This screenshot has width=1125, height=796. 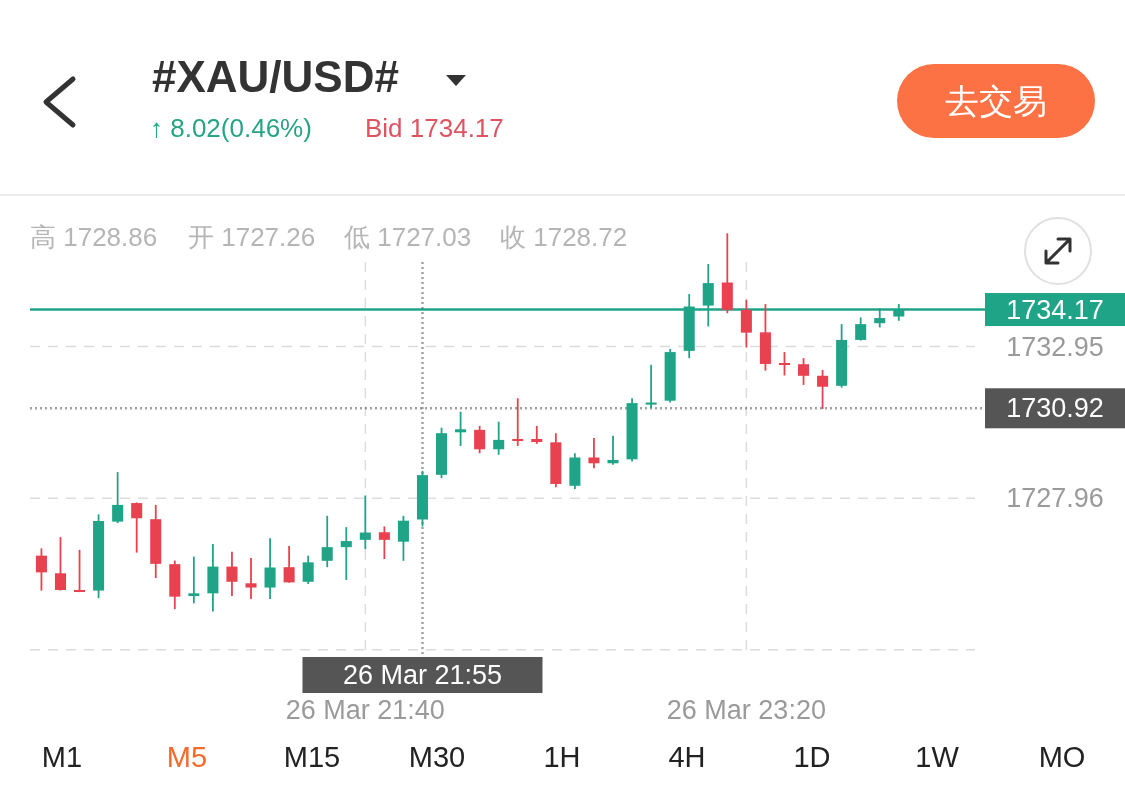 What do you see at coordinates (422, 675) in the screenshot?
I see `ref-line-label: 26 Mar 21:55` at bounding box center [422, 675].